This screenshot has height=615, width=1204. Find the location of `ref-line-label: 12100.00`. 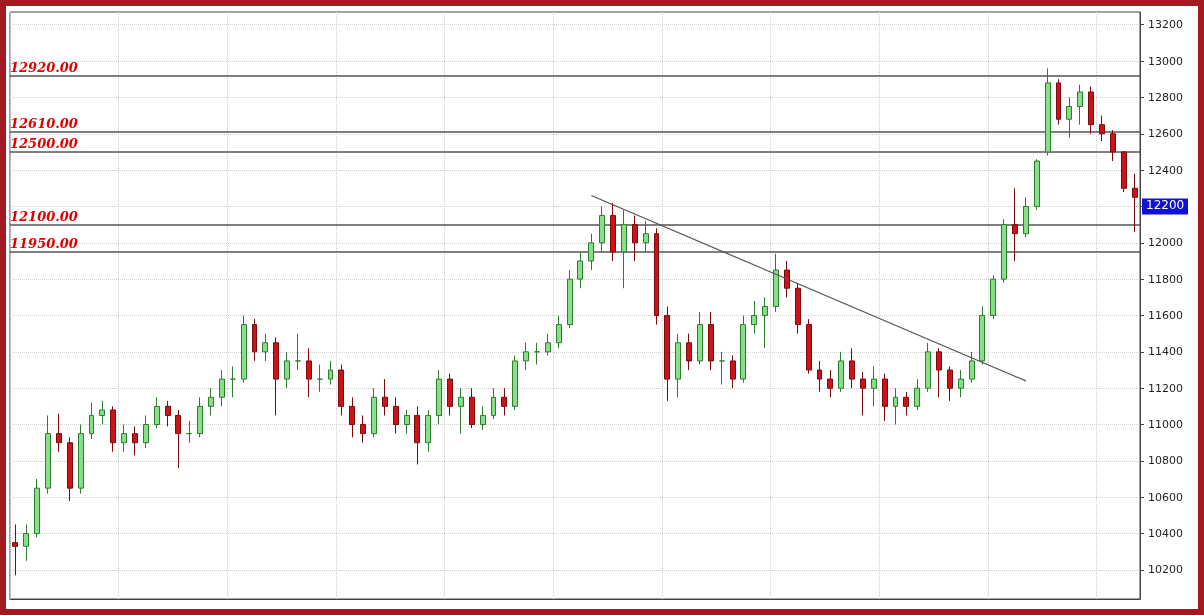

ref-line-label: 12100.00 is located at coordinates (44, 216).